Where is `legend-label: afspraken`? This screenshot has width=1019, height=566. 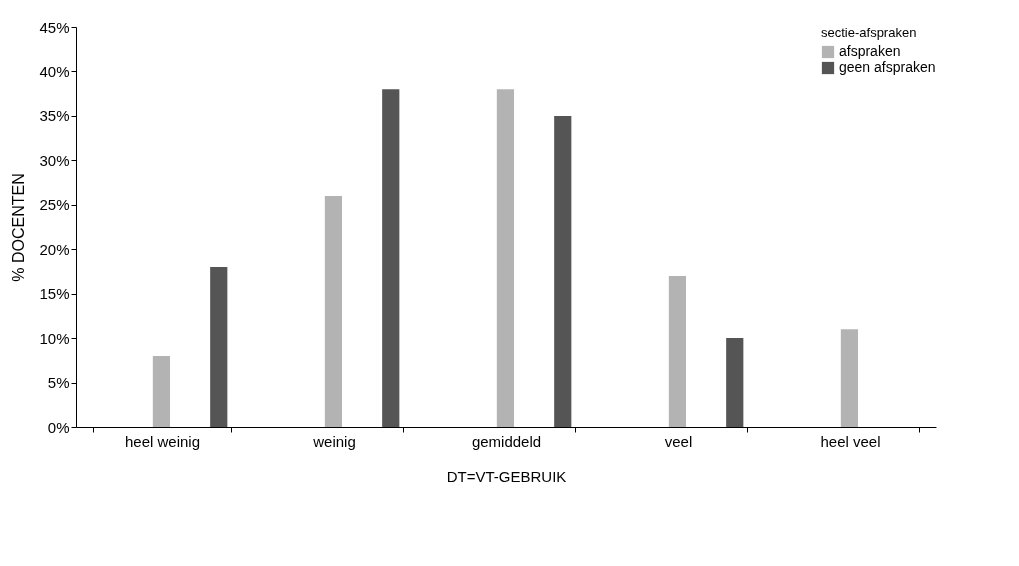
legend-label: afspraken is located at coordinates (870, 51).